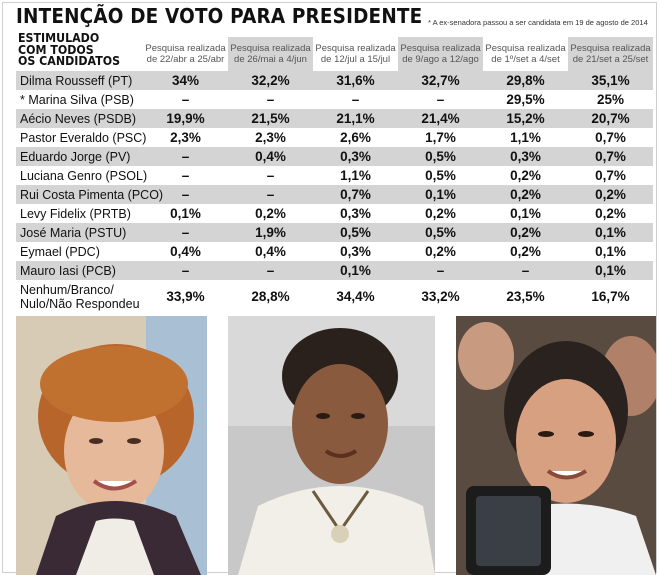 The width and height of the screenshot is (659, 575). I want to click on poll-value: 21,4%, so click(440, 118).